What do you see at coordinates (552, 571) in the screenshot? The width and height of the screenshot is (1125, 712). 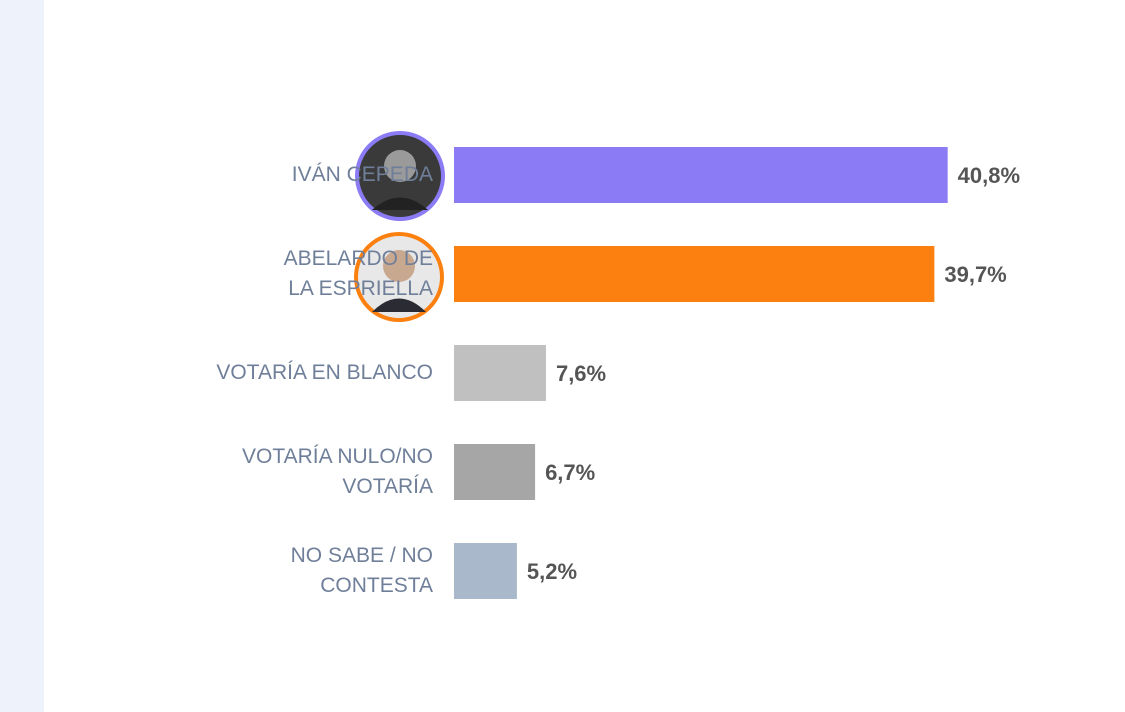 I see `value-label: 5,2%` at bounding box center [552, 571].